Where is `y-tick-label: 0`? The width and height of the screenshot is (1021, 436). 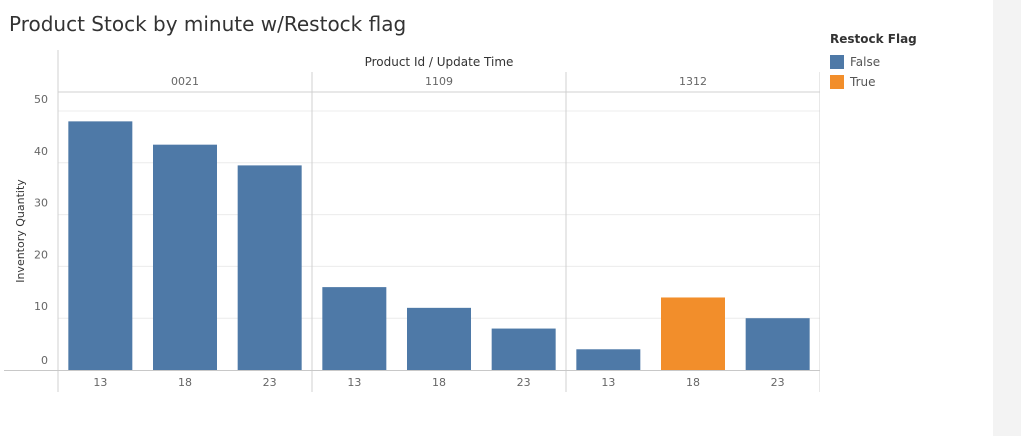
y-tick-label: 0 is located at coordinates (44, 360).